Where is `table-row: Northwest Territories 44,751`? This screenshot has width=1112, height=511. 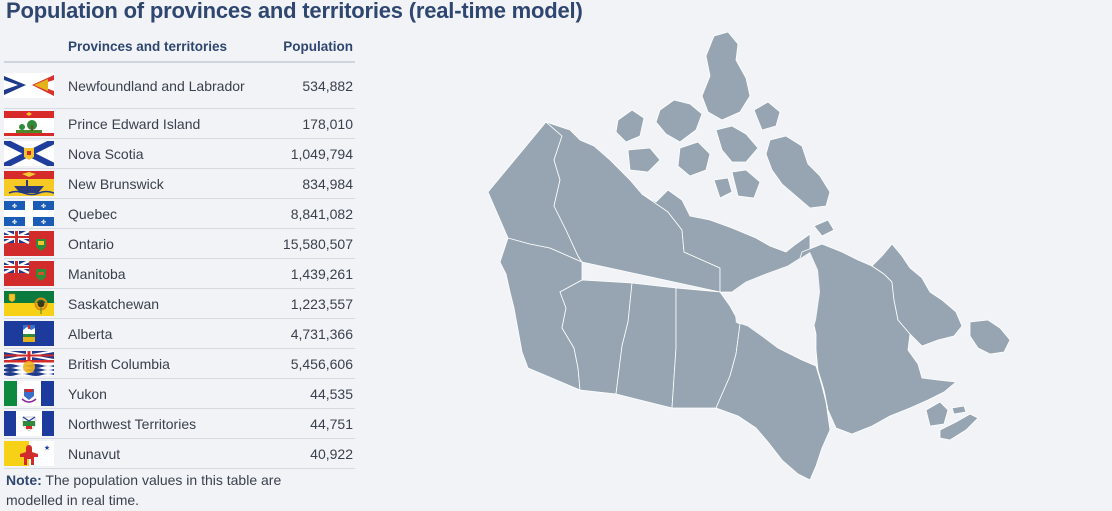
table-row: Northwest Territories 44,751 is located at coordinates (179, 423).